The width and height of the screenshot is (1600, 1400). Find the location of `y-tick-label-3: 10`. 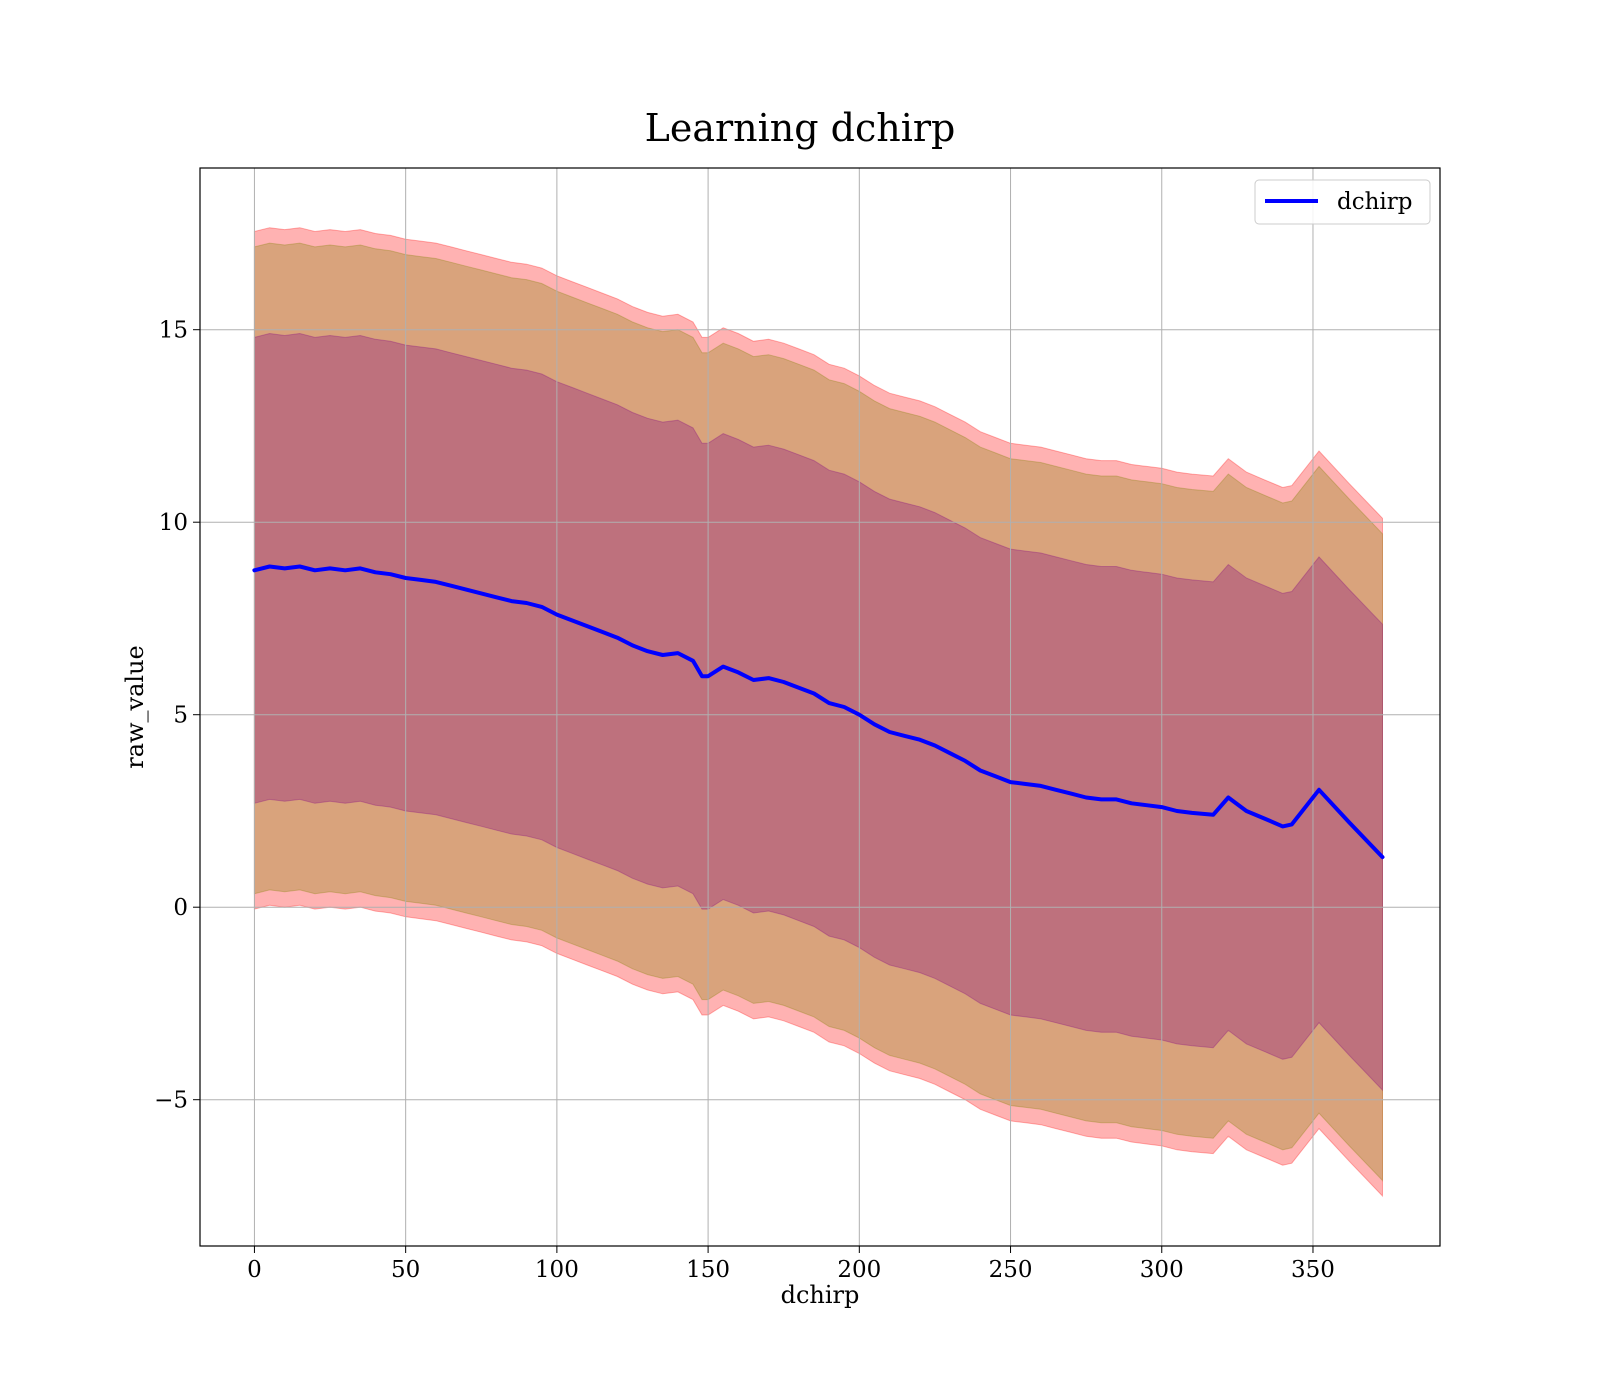

y-tick-label-3: 10 is located at coordinates (173, 523).